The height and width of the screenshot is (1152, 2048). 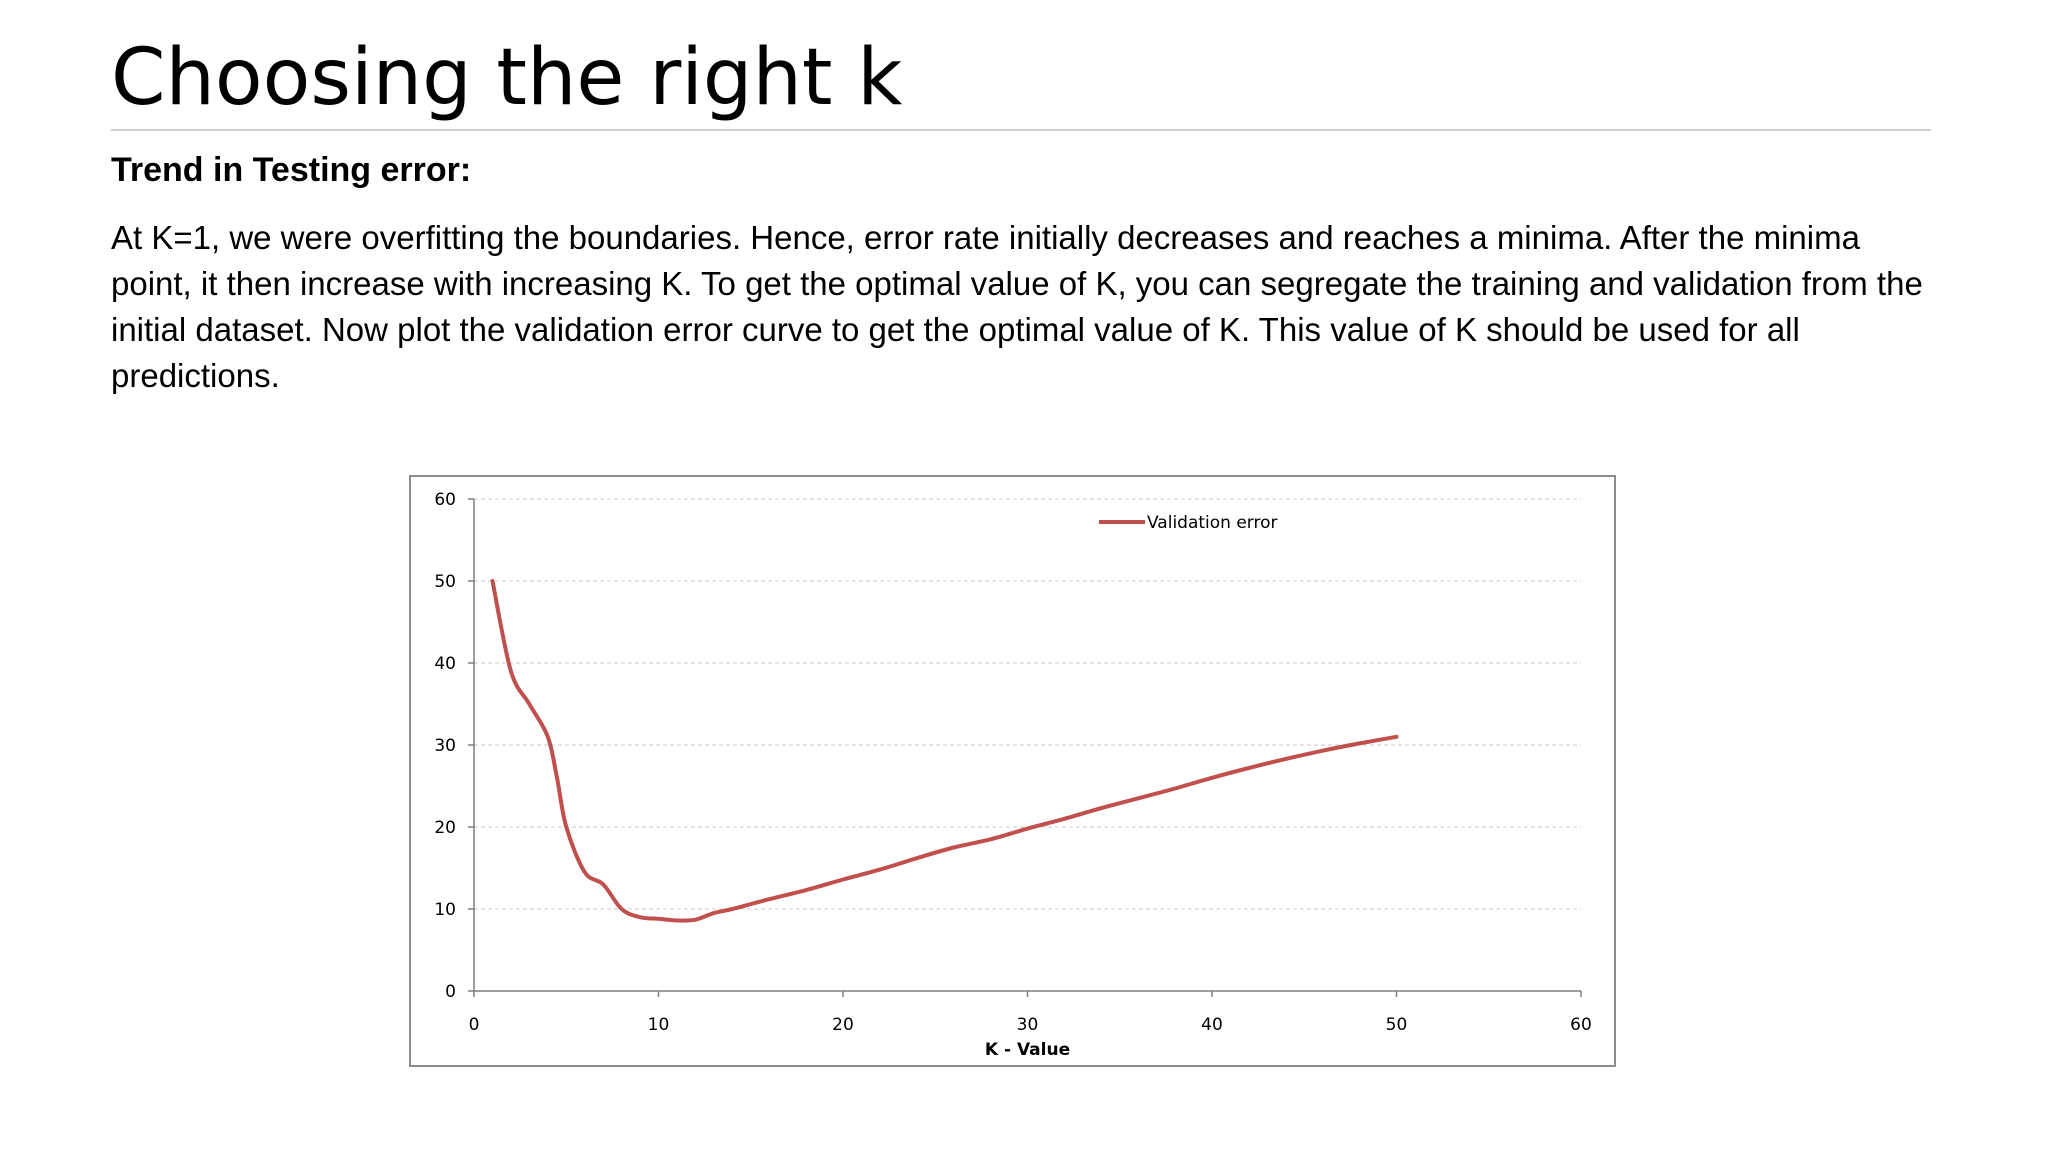 I want to click on y-tick-label-50: 50, so click(x=445, y=582).